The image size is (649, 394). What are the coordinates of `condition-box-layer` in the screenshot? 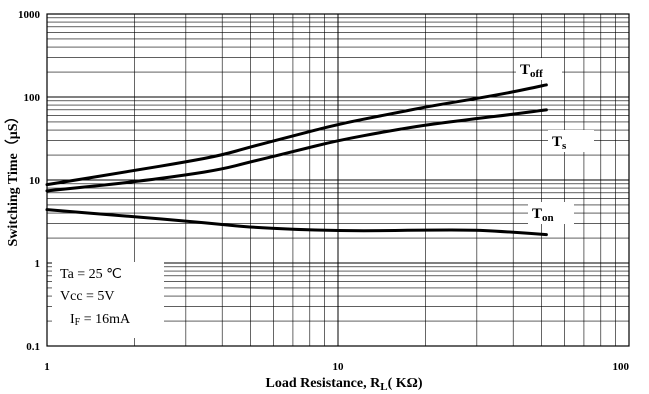 It's located at (108, 300).